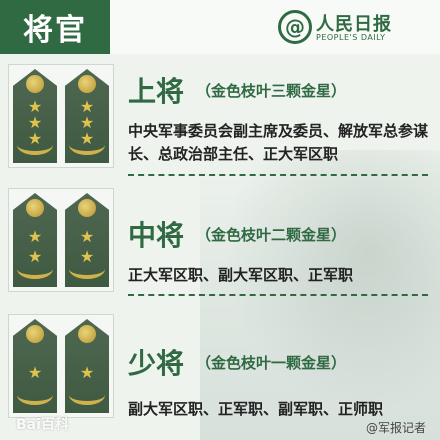 The image size is (440, 440). I want to click on rank-subtitle: （金色枝叶三颗金星）, so click(271, 91).